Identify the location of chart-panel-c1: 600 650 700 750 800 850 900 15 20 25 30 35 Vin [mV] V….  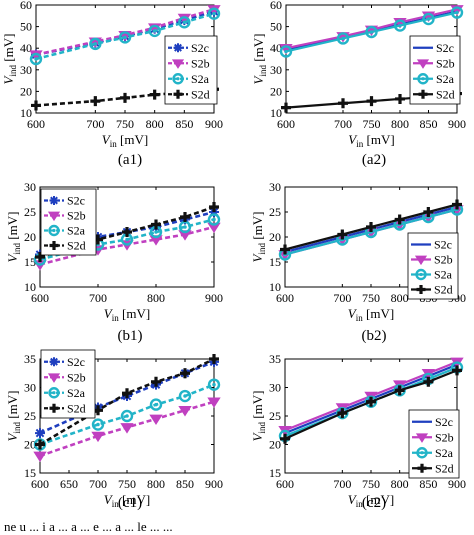
(114, 430).